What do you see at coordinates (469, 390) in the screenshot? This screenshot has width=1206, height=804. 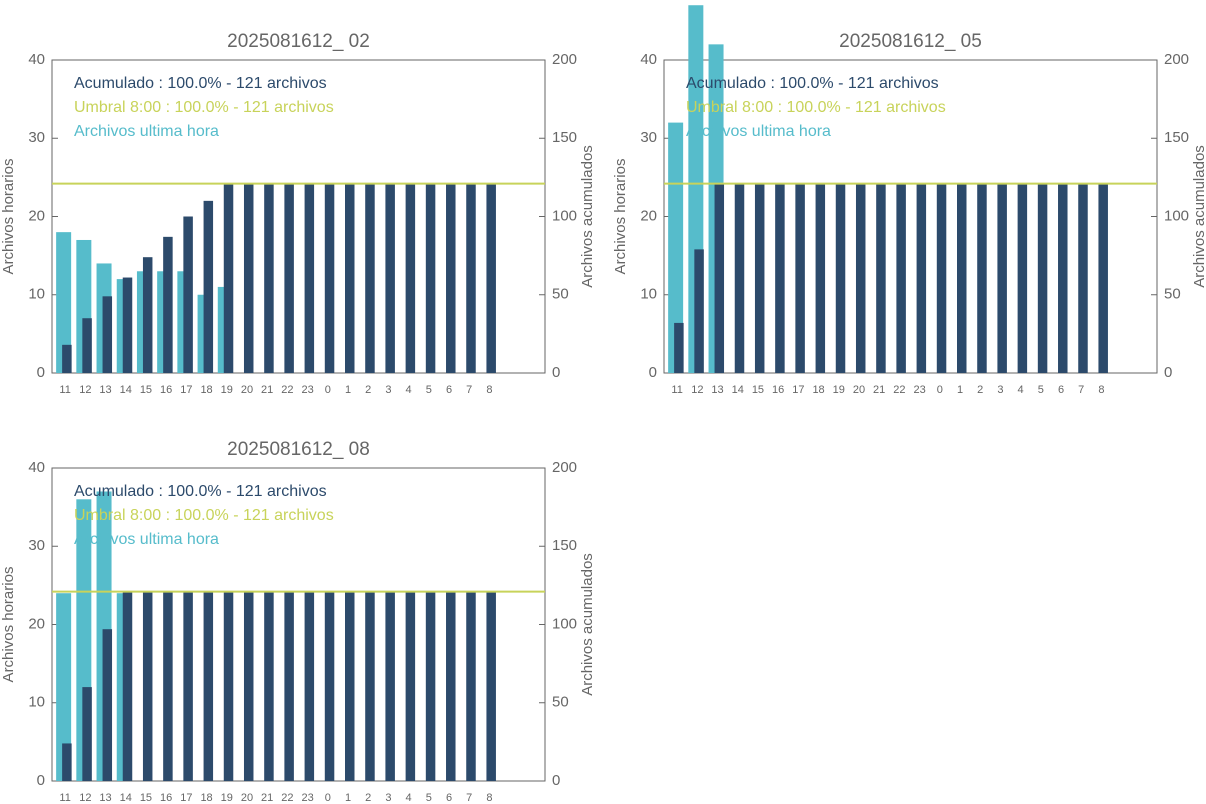 I see `x-tick-label: 7` at bounding box center [469, 390].